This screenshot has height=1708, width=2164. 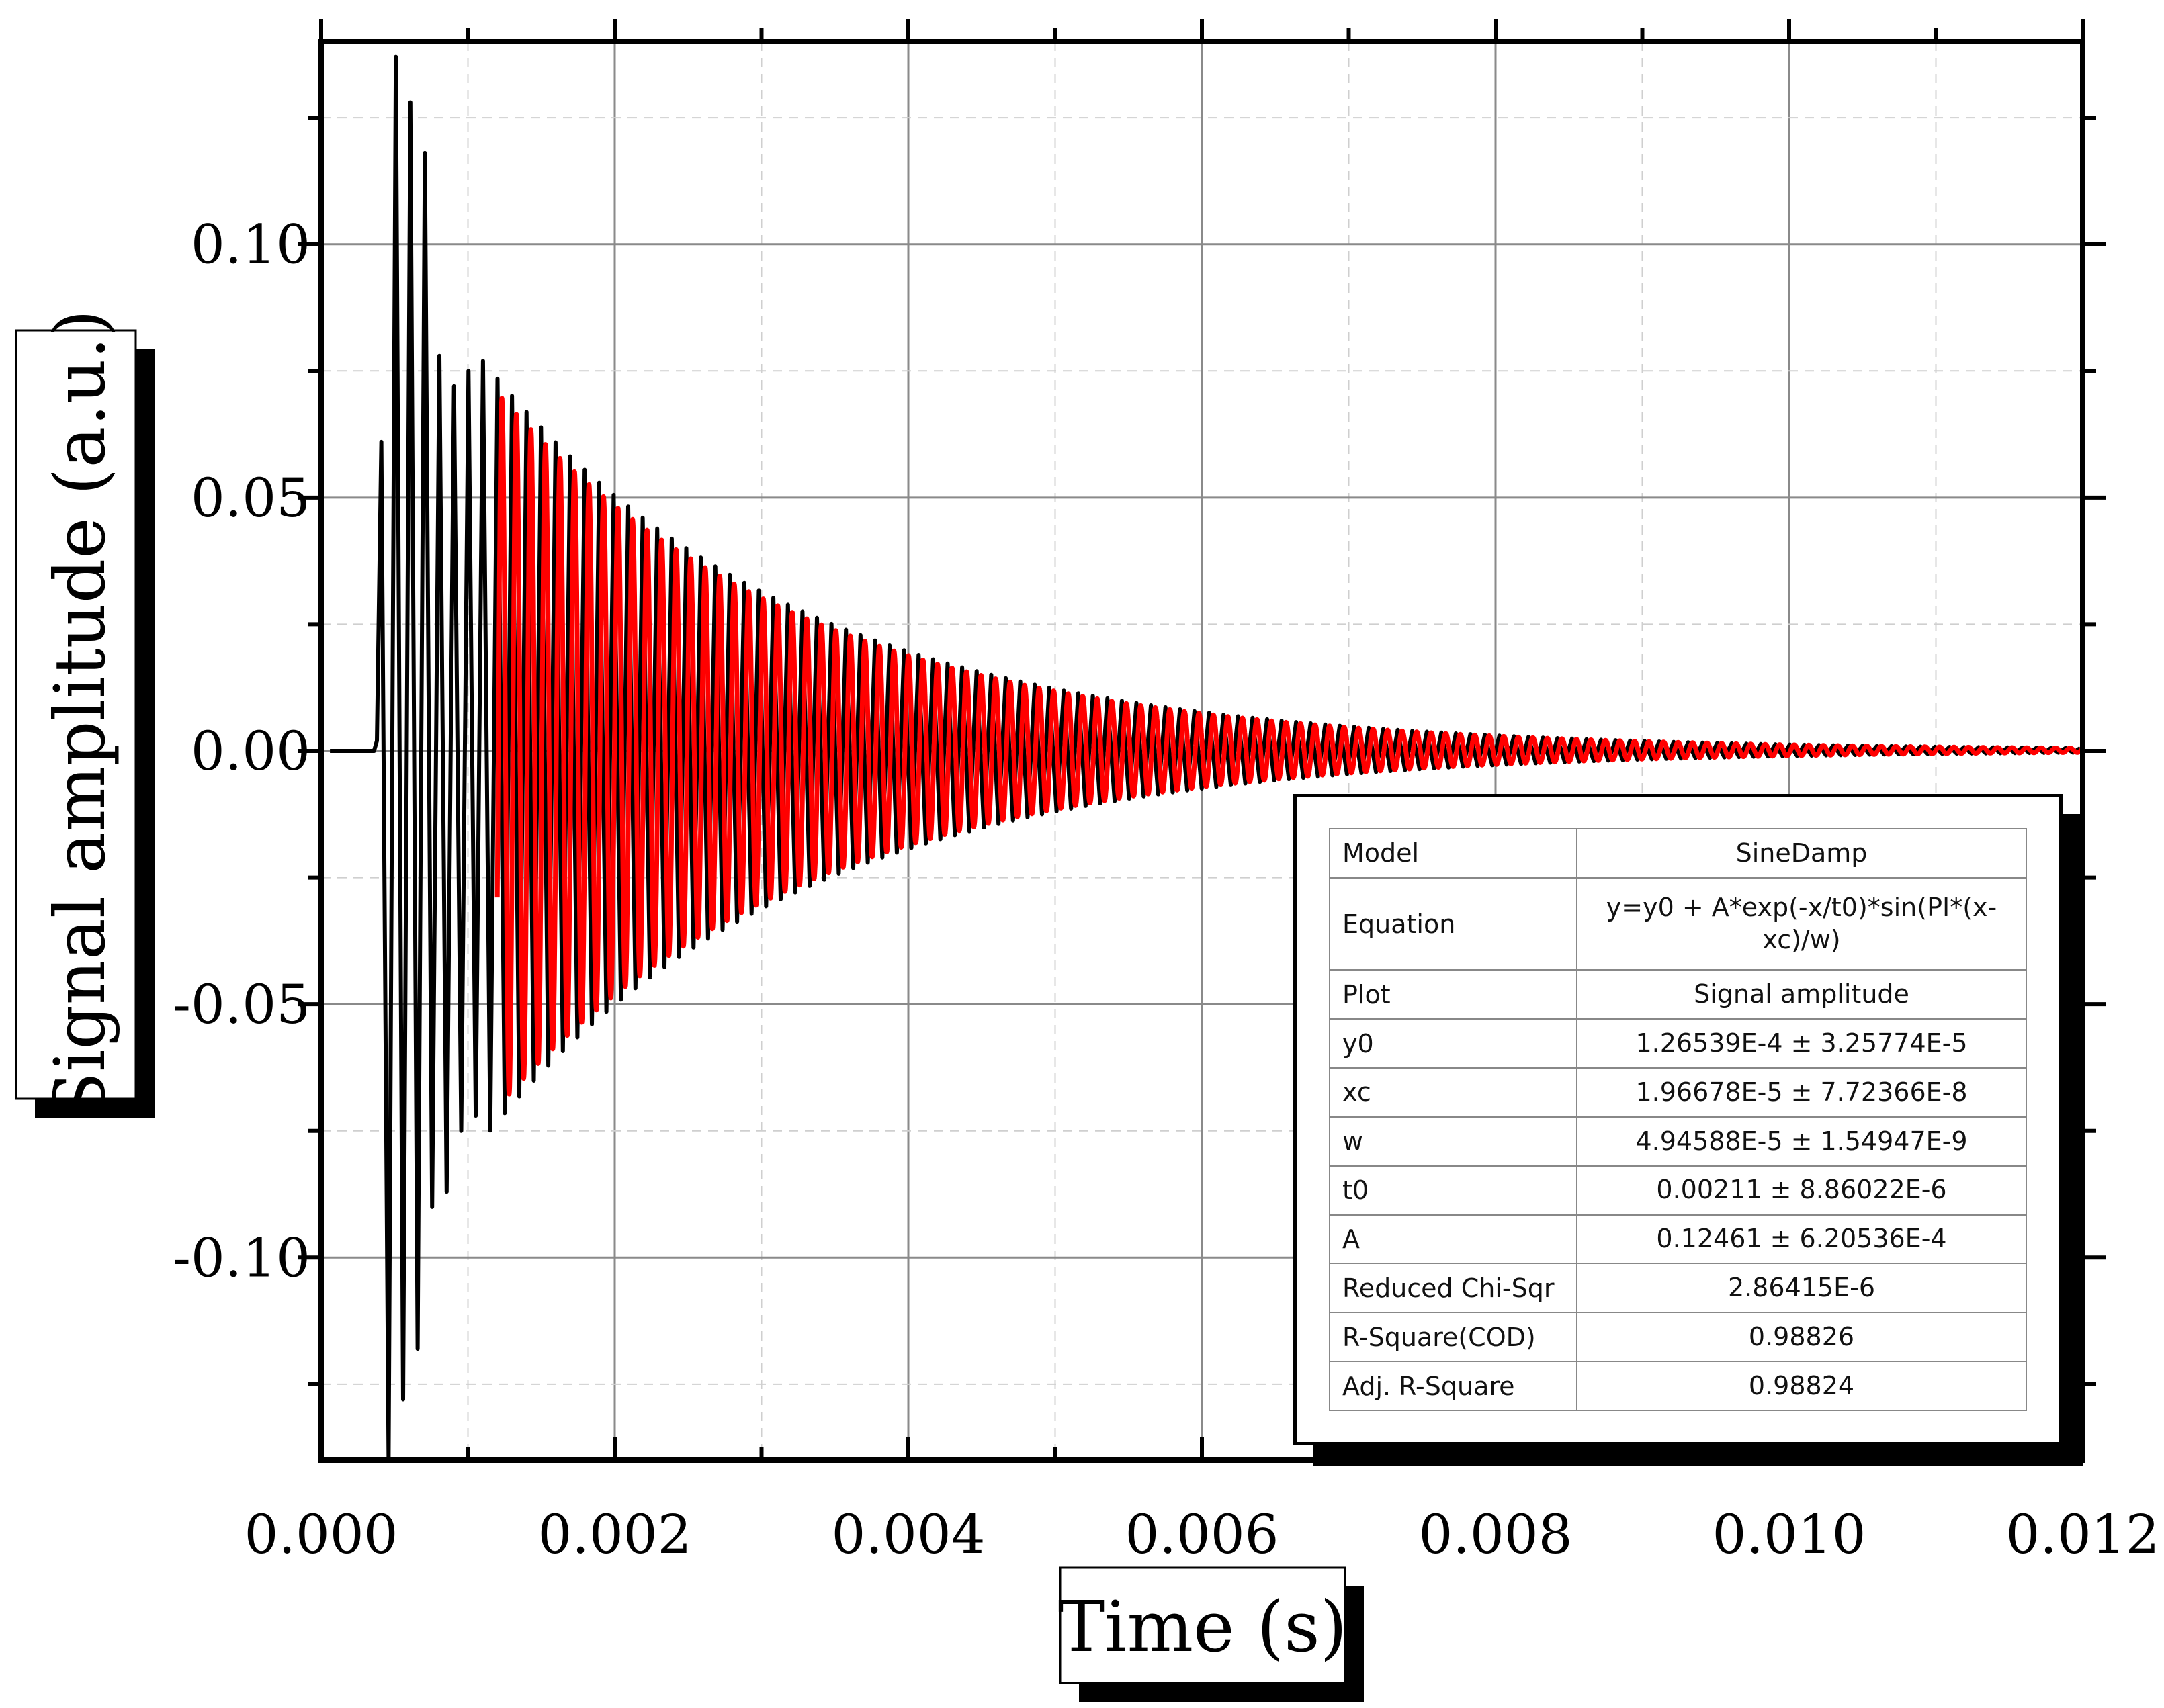 I want to click on fit-value: 4.94588E-5 ± 1.54947E-9, so click(x=1801, y=1141).